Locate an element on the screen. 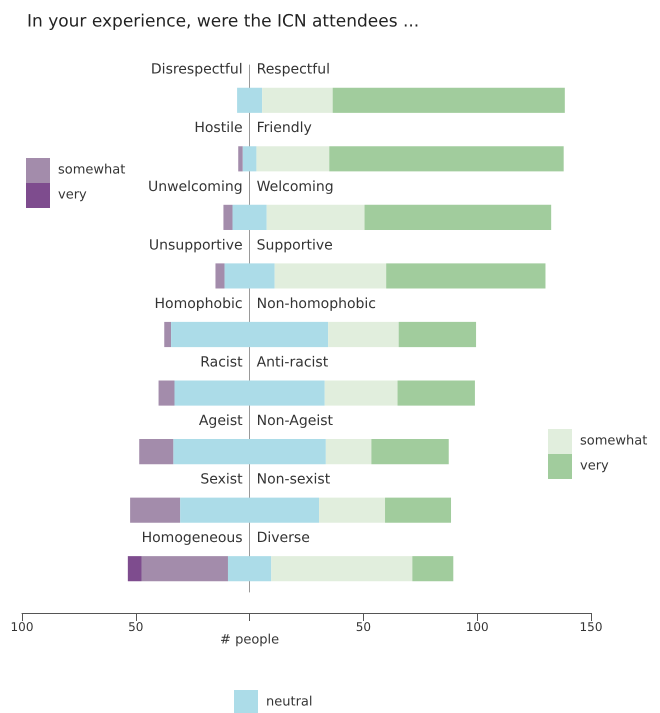  annotation: Racist is located at coordinates (222, 362).